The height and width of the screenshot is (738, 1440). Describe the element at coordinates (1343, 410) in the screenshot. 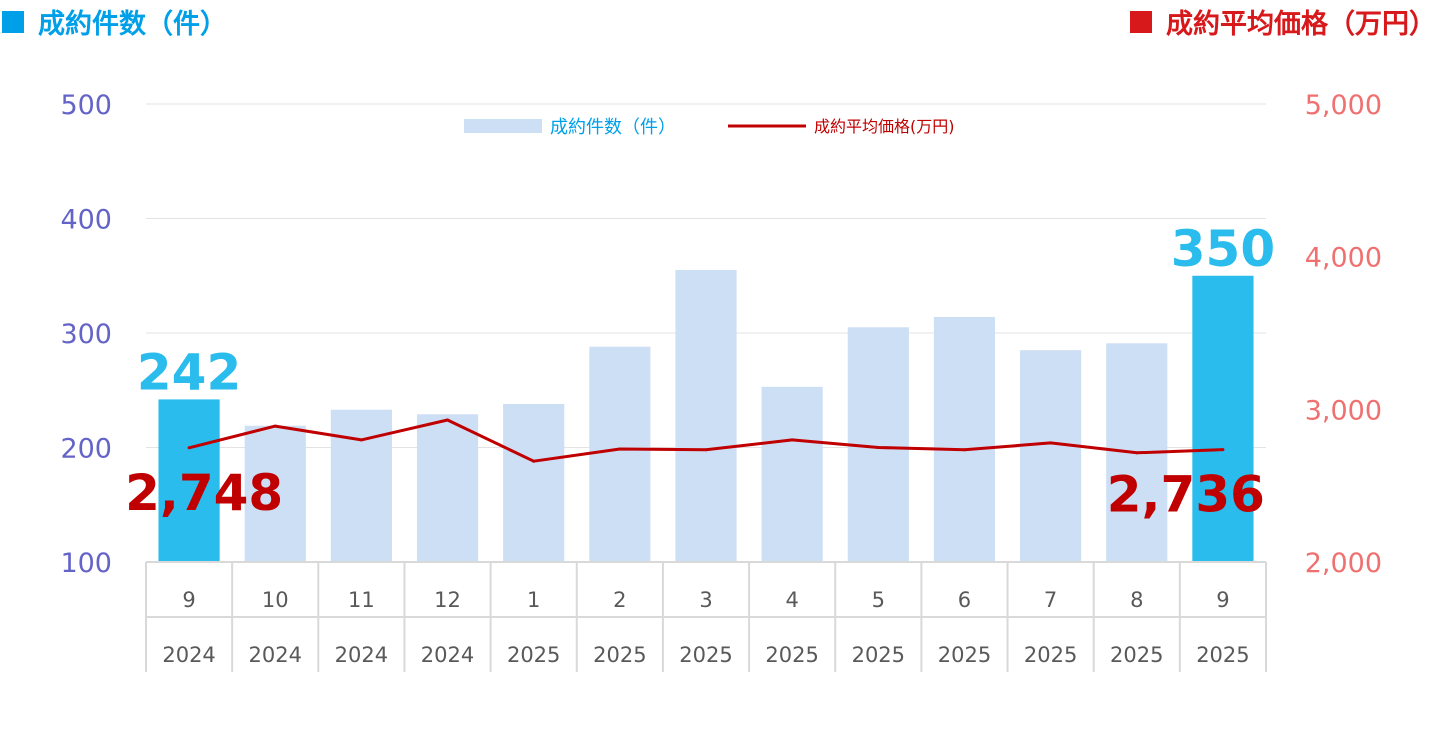

I see `right-axis-tick-label: 3,000` at that location.